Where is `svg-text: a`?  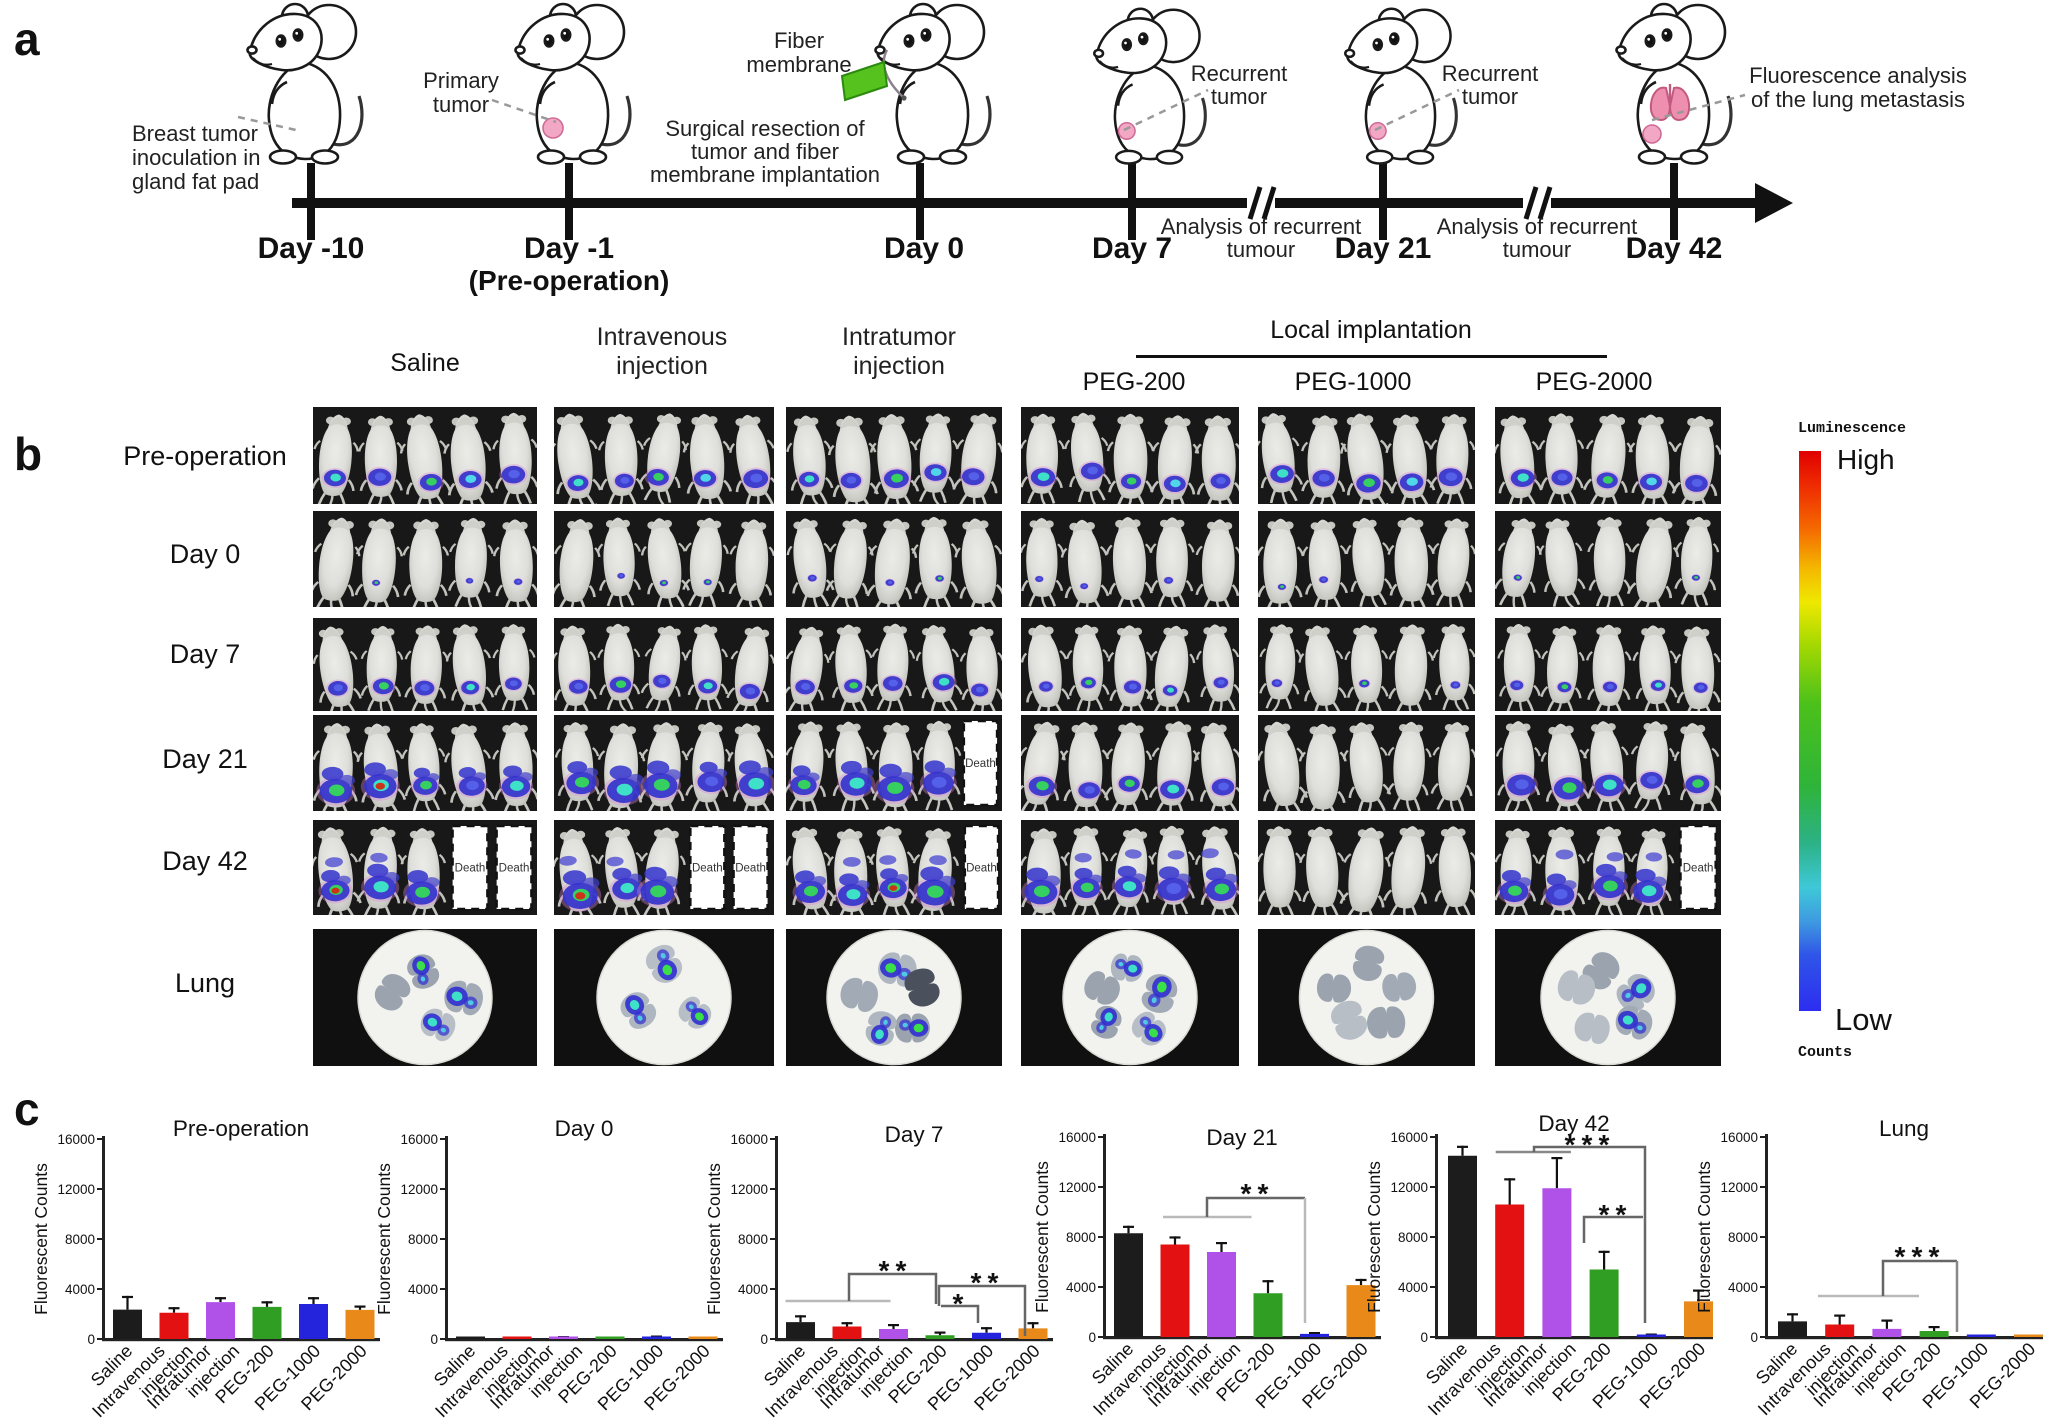 svg-text: a is located at coordinates (27, 39).